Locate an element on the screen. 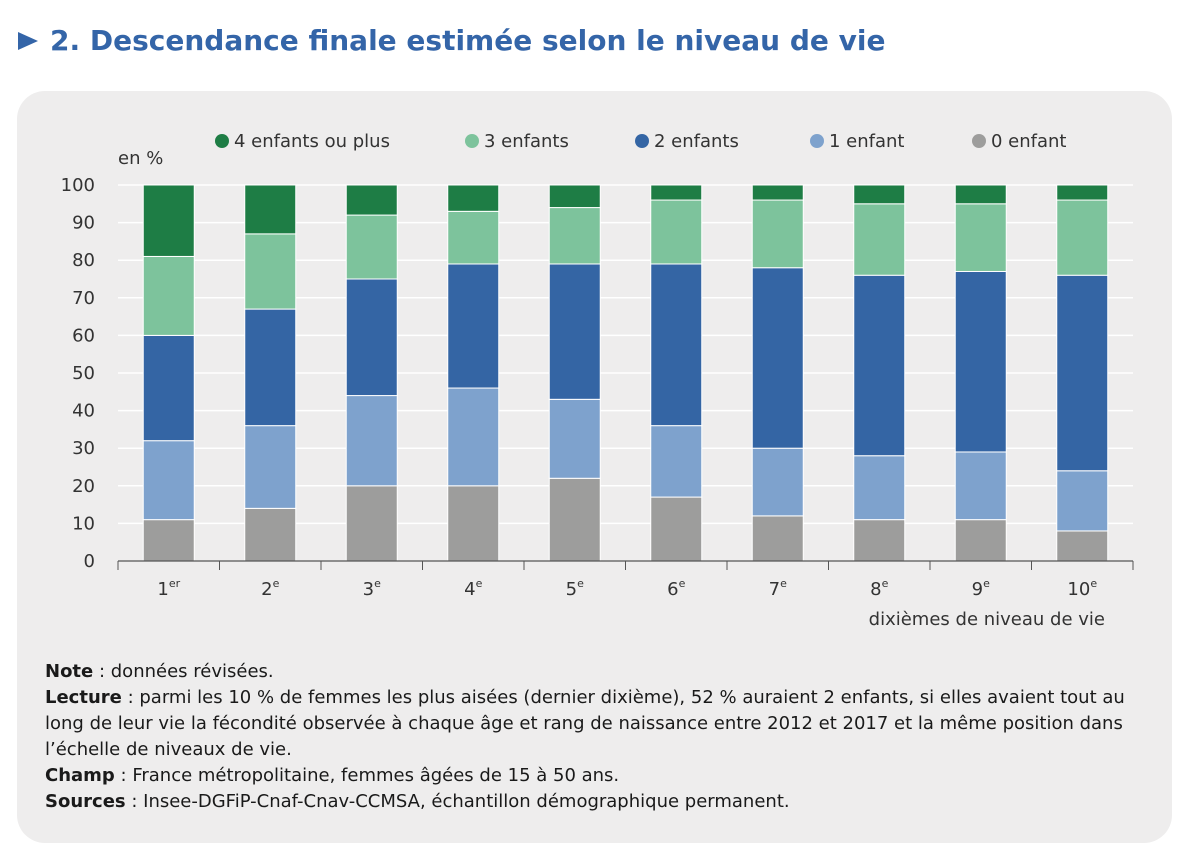 This screenshot has height=850, width=1200. x-tick-label-2: 2e is located at coordinates (270, 588).